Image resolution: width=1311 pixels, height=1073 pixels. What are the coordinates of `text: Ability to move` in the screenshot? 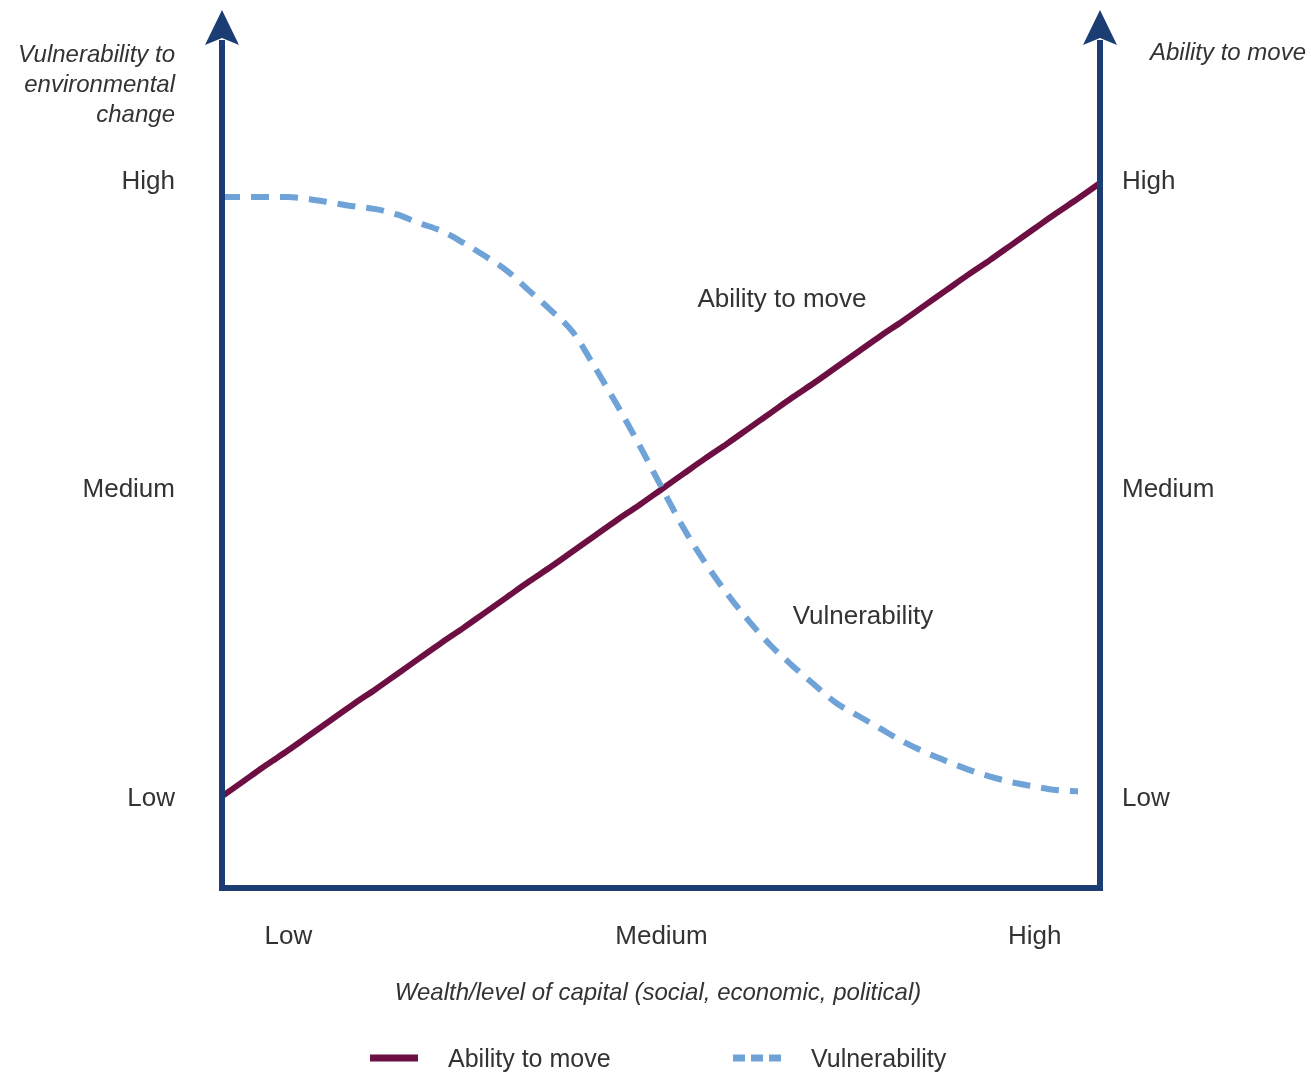 It's located at (1226, 52).